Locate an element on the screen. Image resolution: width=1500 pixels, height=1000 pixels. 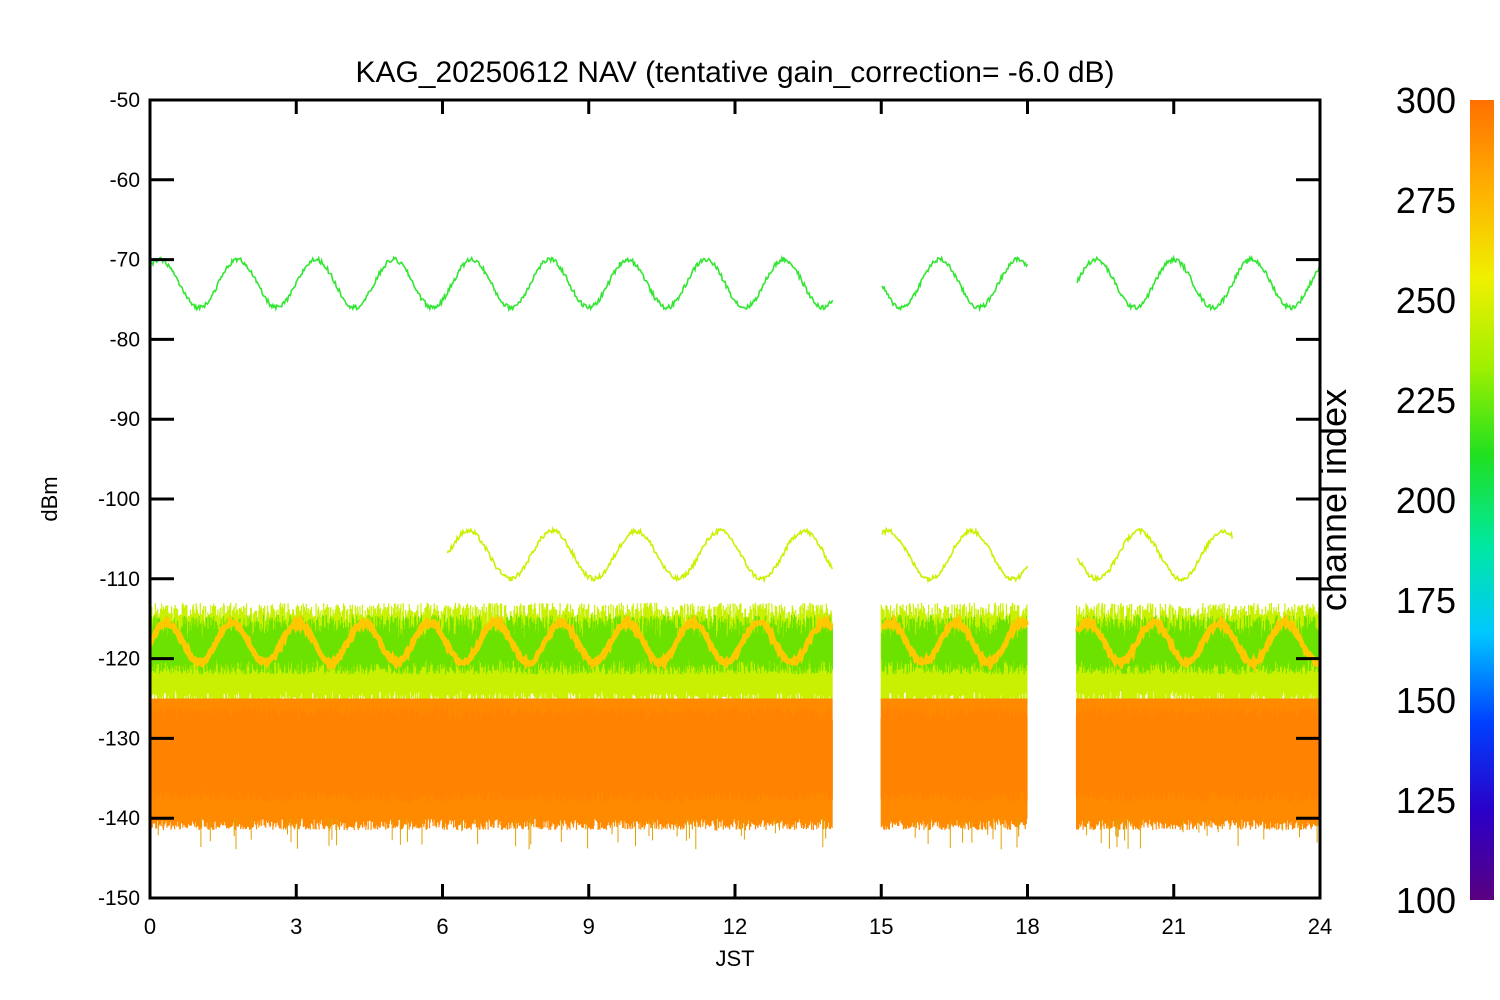
x-tick-label: 9 is located at coordinates (589, 926).